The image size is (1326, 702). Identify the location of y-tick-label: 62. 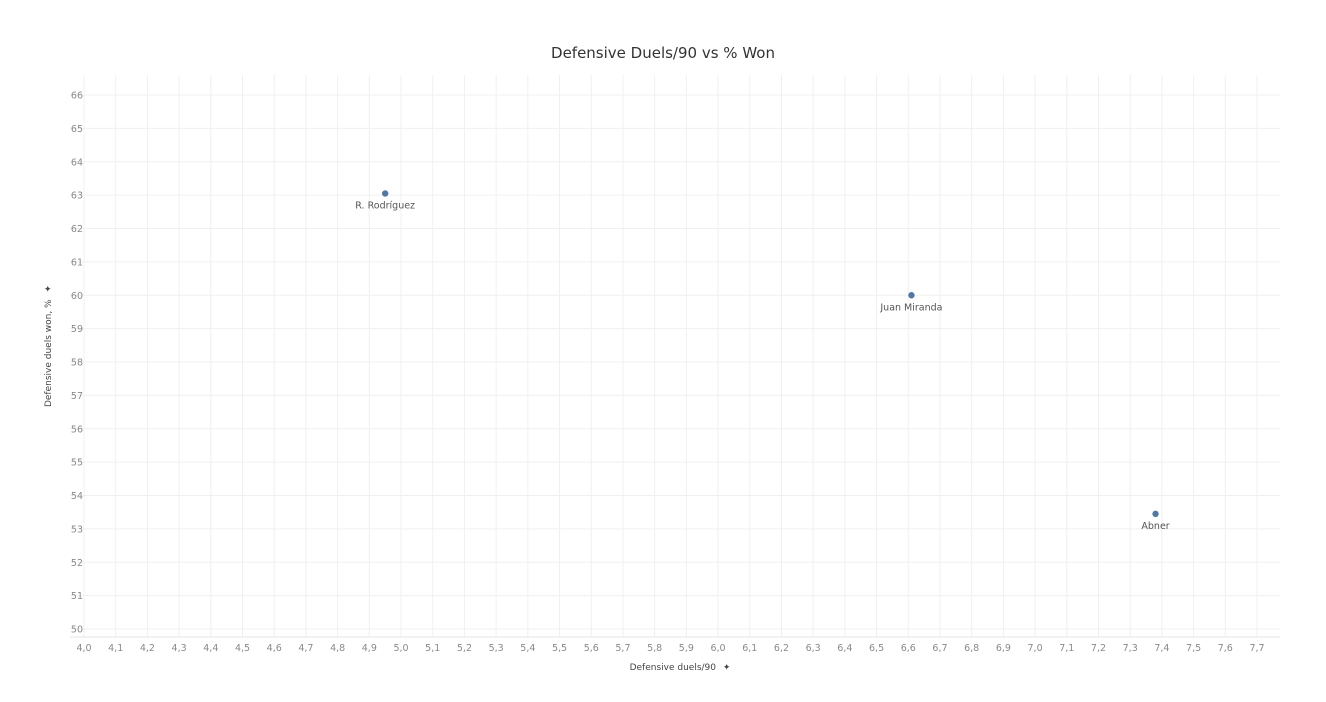
(77, 229).